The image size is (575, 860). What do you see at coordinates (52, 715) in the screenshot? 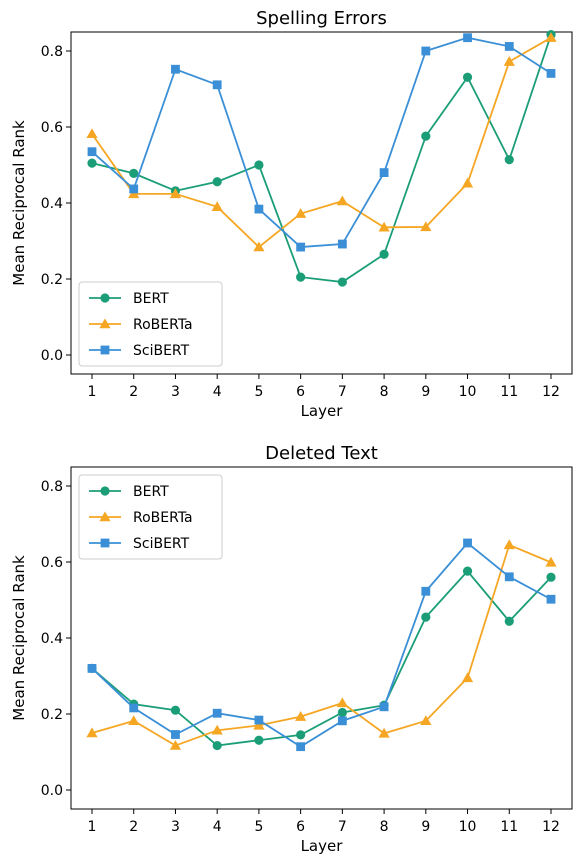
I see `y-tick-label: 0.2` at bounding box center [52, 715].